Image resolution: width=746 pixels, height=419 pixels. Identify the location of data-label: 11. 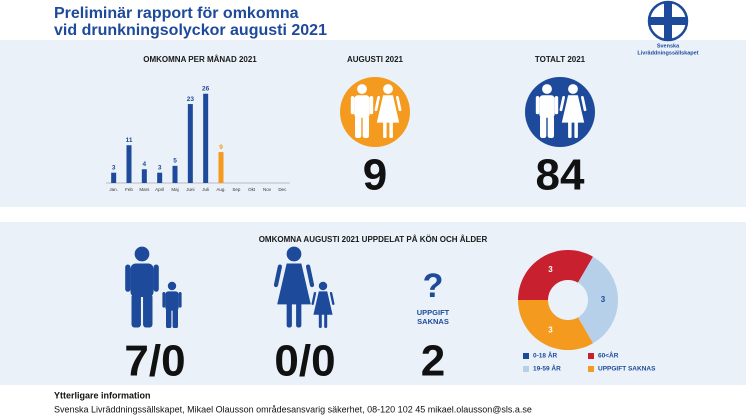
(129, 140).